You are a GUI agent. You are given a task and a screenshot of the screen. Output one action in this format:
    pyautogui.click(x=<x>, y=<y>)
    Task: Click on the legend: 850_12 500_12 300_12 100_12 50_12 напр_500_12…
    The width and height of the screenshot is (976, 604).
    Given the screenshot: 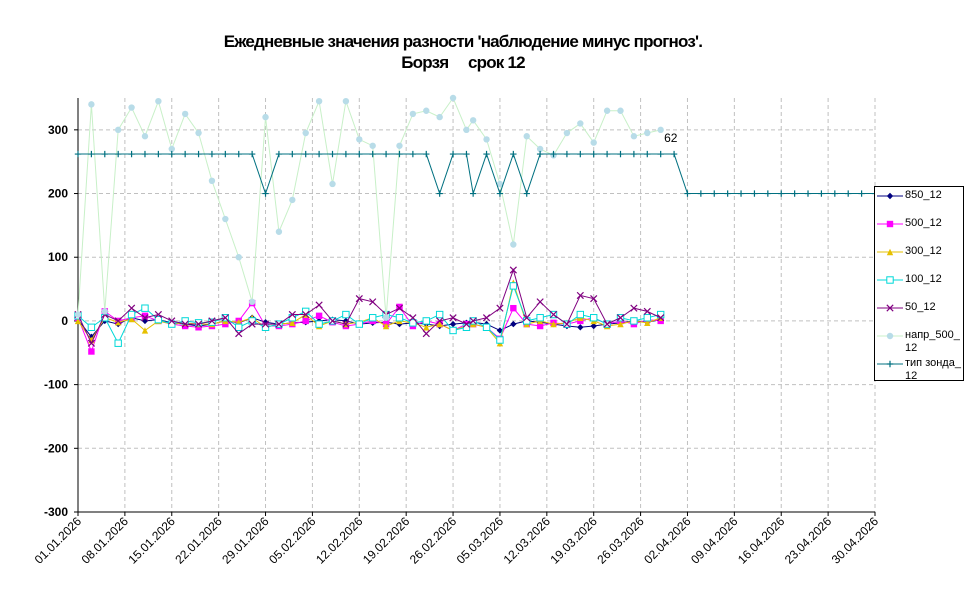 What is the action you would take?
    pyautogui.click(x=919, y=284)
    